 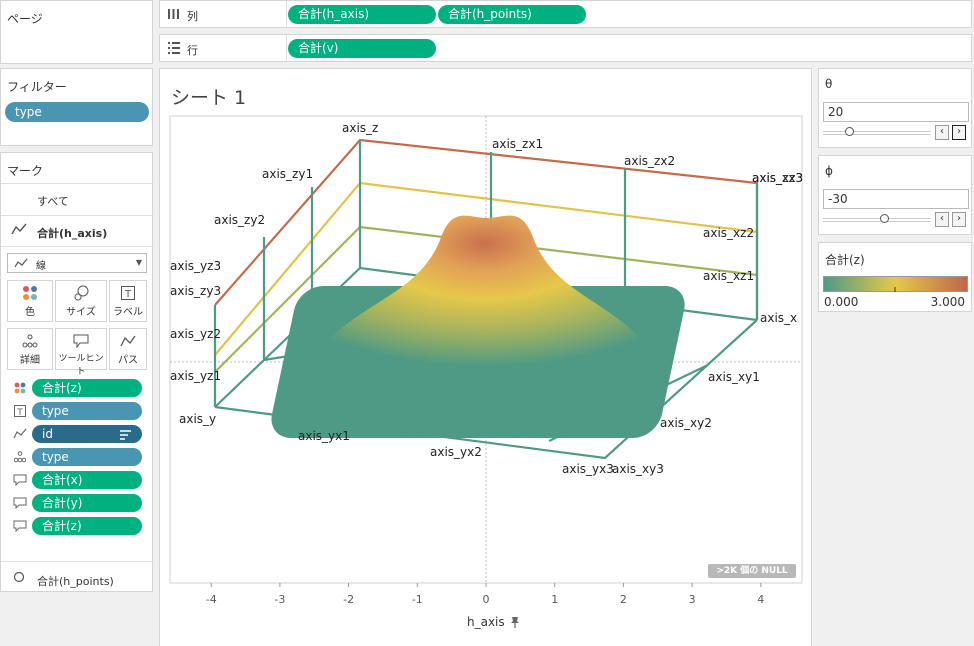 I want to click on pages-card: ページ, so click(x=76, y=32).